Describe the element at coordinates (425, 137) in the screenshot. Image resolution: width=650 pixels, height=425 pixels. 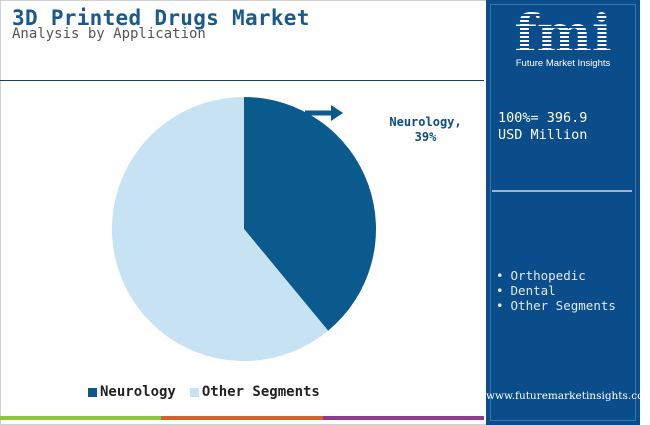
I see `callout-value: 39%` at that location.